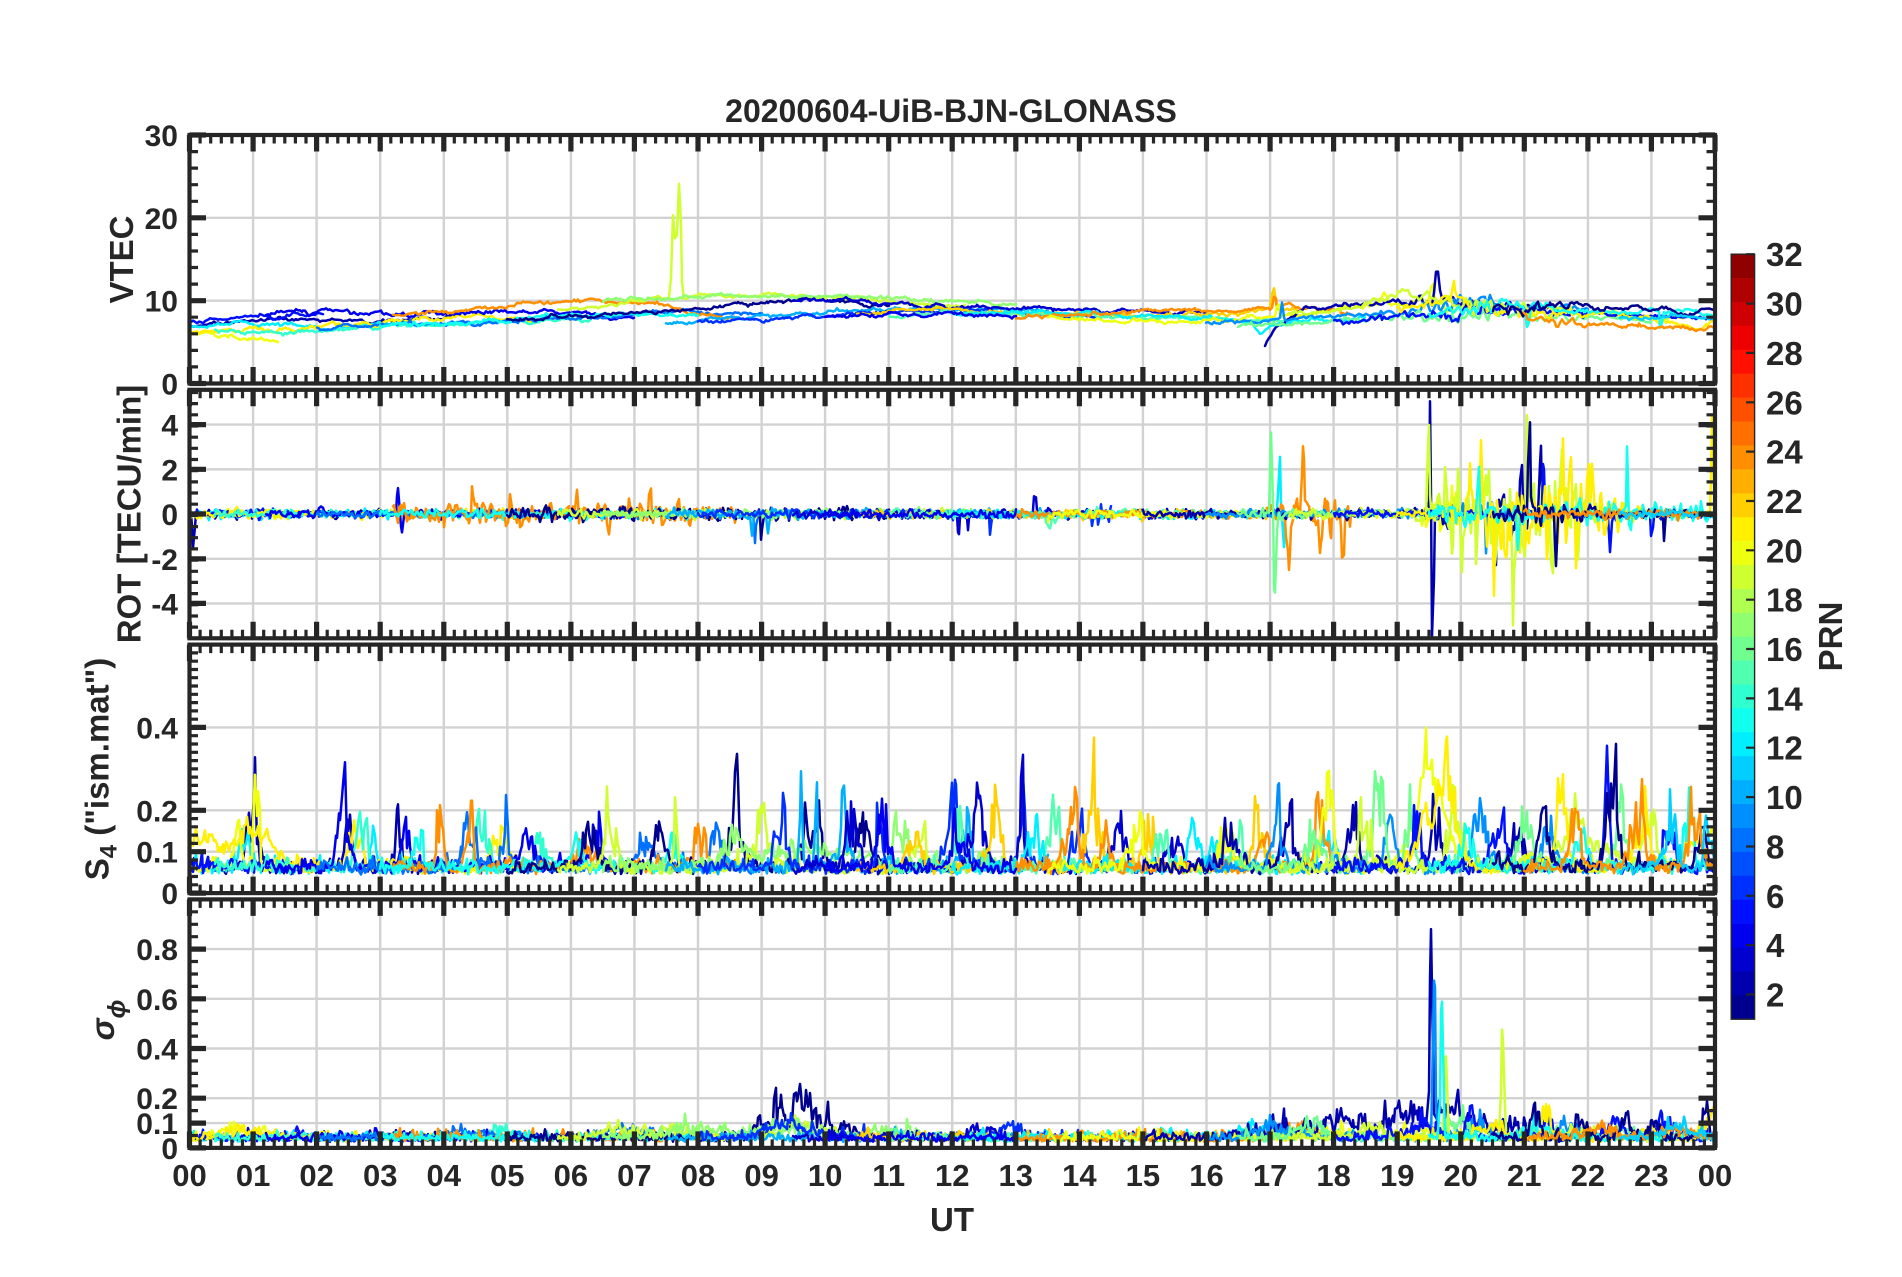 Image resolution: width=1902 pixels, height=1277 pixels. What do you see at coordinates (1784, 402) in the screenshot?
I see `svg-text: 26` at bounding box center [1784, 402].